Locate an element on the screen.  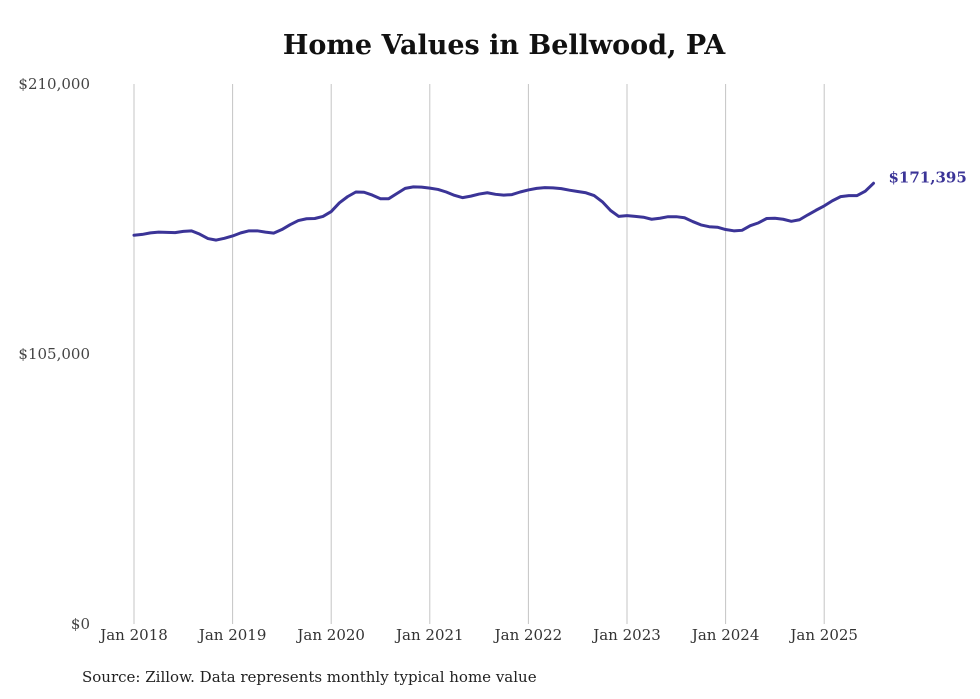
end-value-label: $171,395 is located at coordinates (928, 177).